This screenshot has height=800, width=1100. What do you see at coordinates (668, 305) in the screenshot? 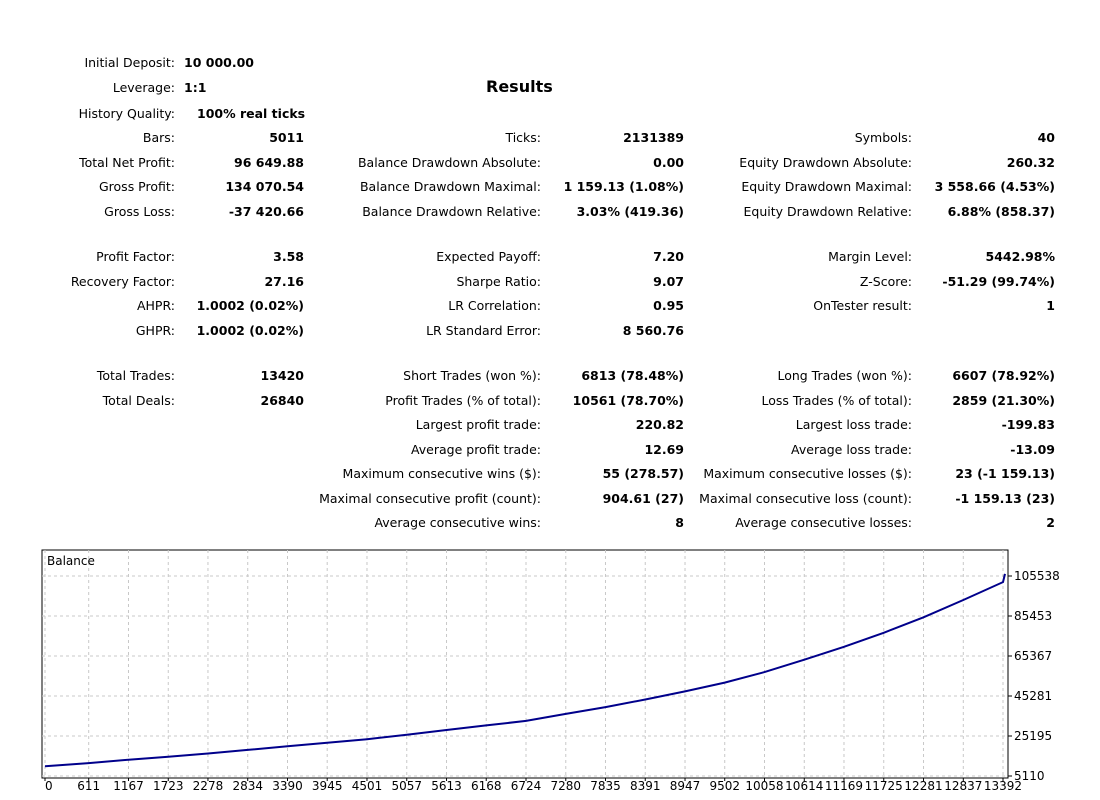
I see `lr-correlation-value: 0.95` at bounding box center [668, 305].